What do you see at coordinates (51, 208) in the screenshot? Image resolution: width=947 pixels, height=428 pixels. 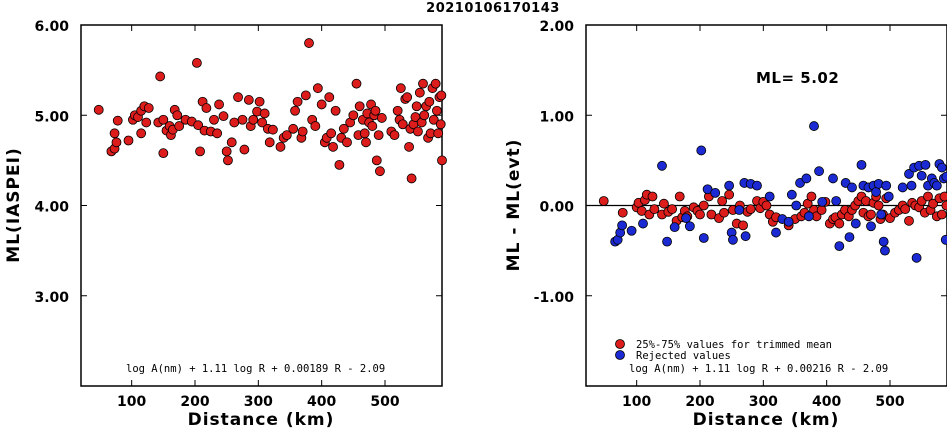 I see `y-tick-label: 4.00` at bounding box center [51, 208].